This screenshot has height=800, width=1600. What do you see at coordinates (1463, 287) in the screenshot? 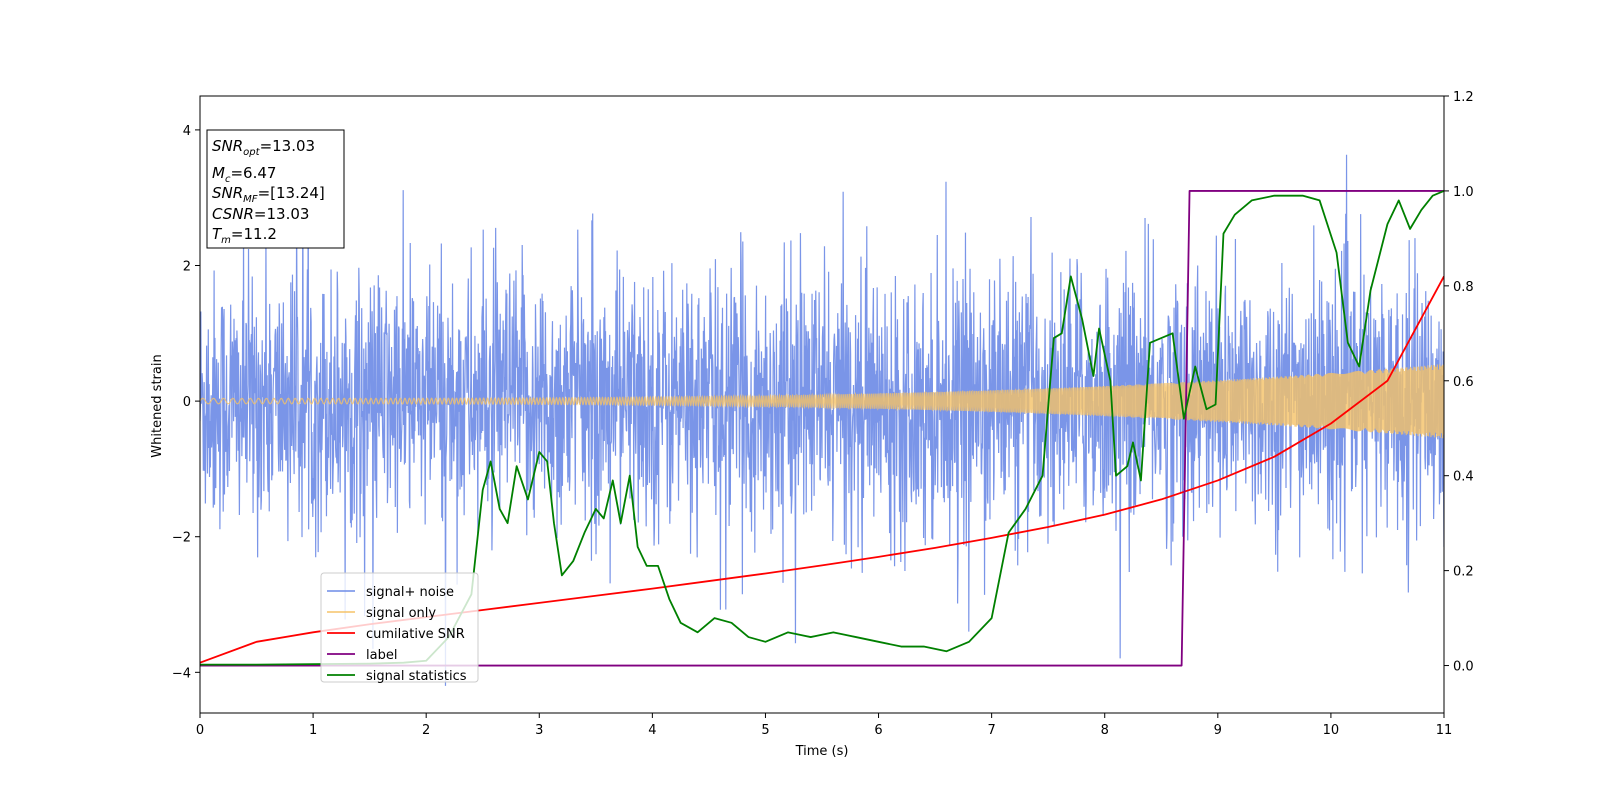
I see `y-right-tick-label: 0.8` at bounding box center [1463, 287].